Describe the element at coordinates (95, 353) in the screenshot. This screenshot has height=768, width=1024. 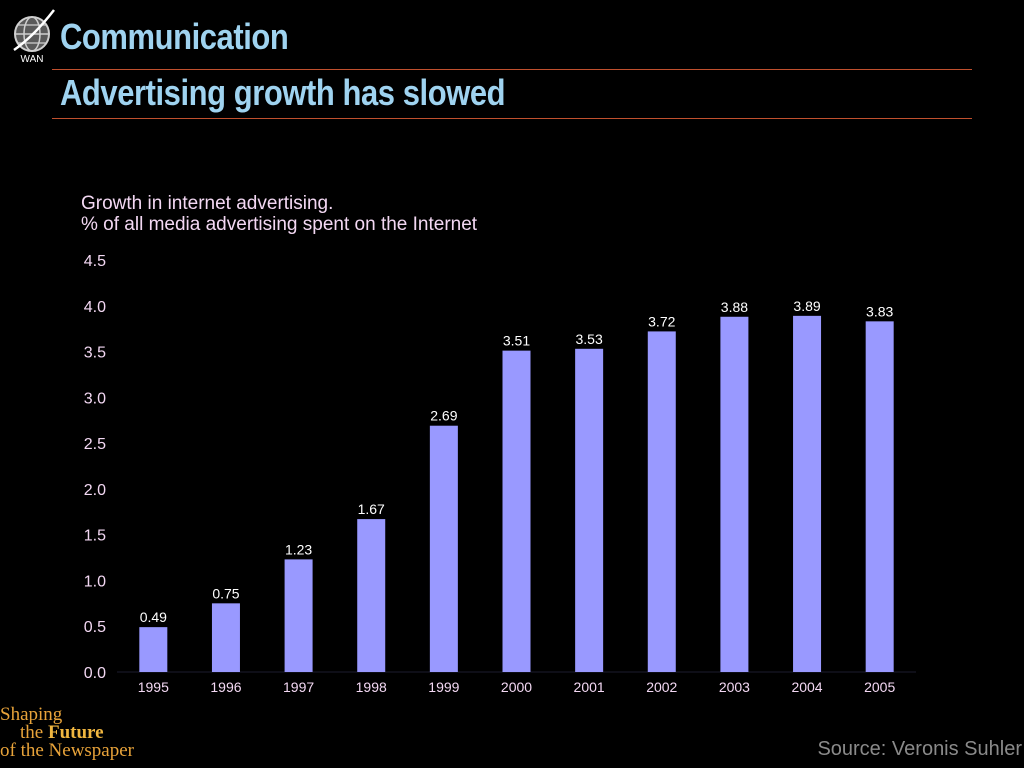
I see `y-tick-label: 3.5` at that location.